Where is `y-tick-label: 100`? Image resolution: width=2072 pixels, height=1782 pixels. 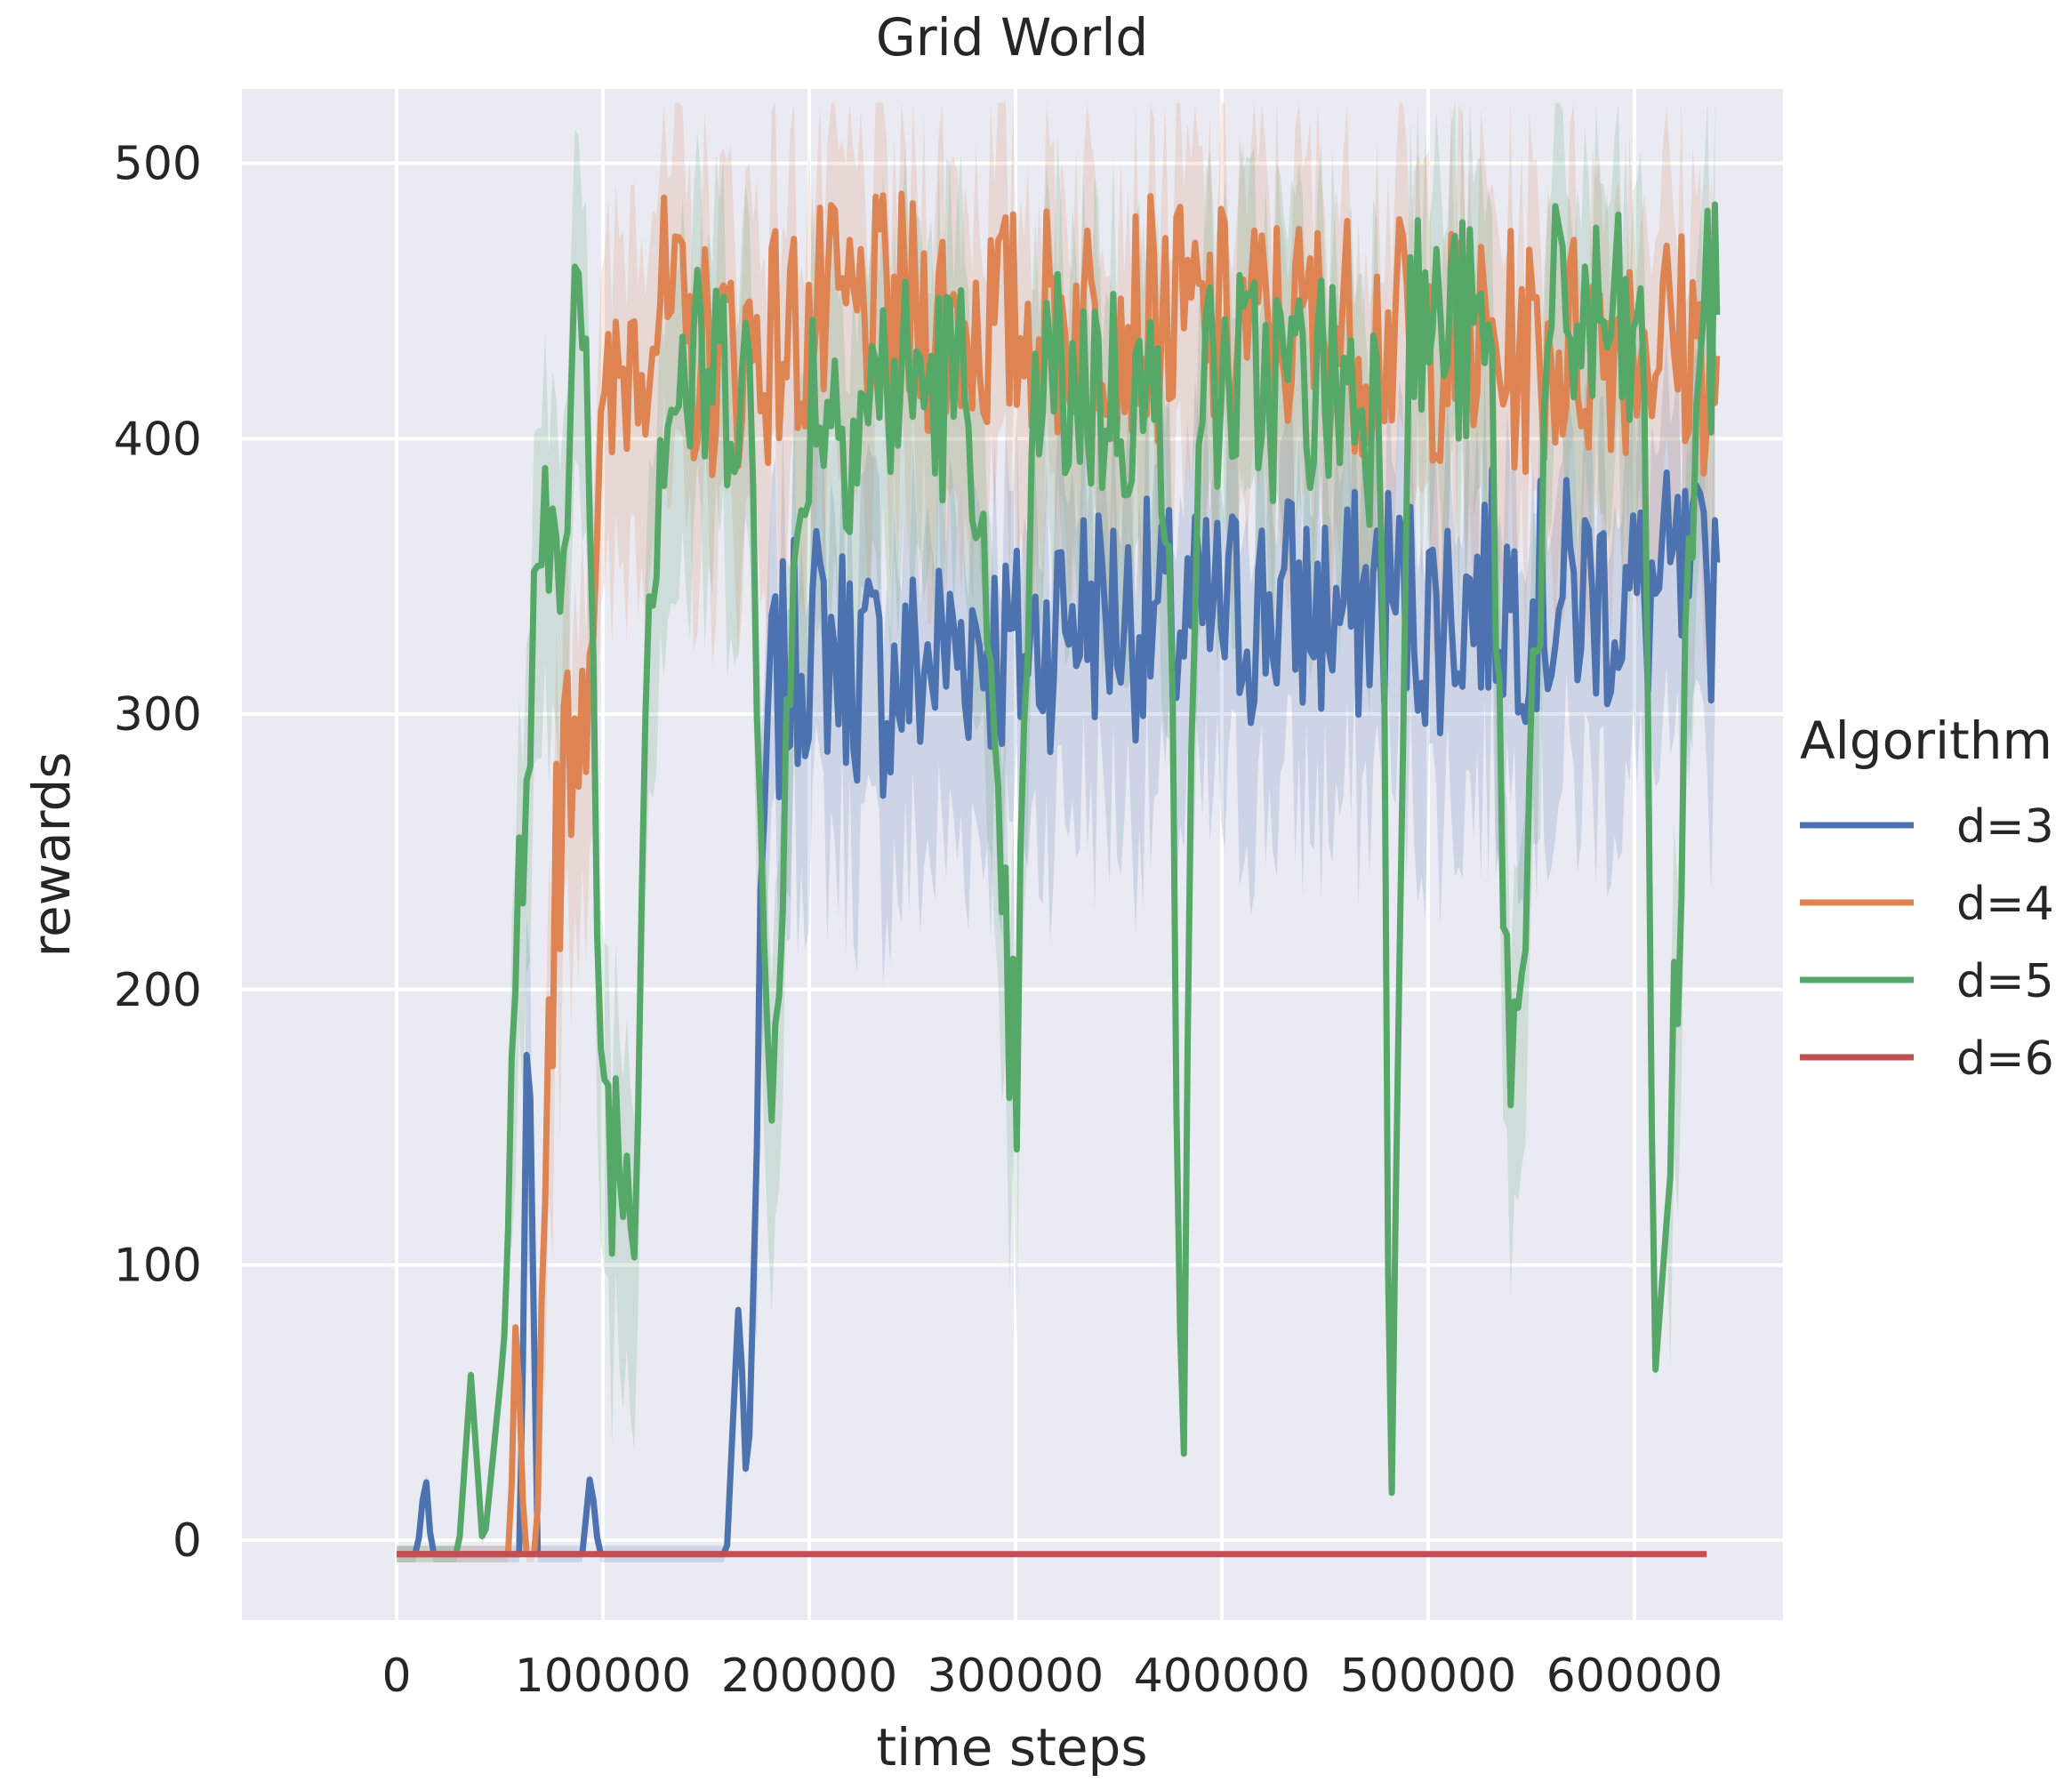 y-tick-label: 100 is located at coordinates (158, 1265).